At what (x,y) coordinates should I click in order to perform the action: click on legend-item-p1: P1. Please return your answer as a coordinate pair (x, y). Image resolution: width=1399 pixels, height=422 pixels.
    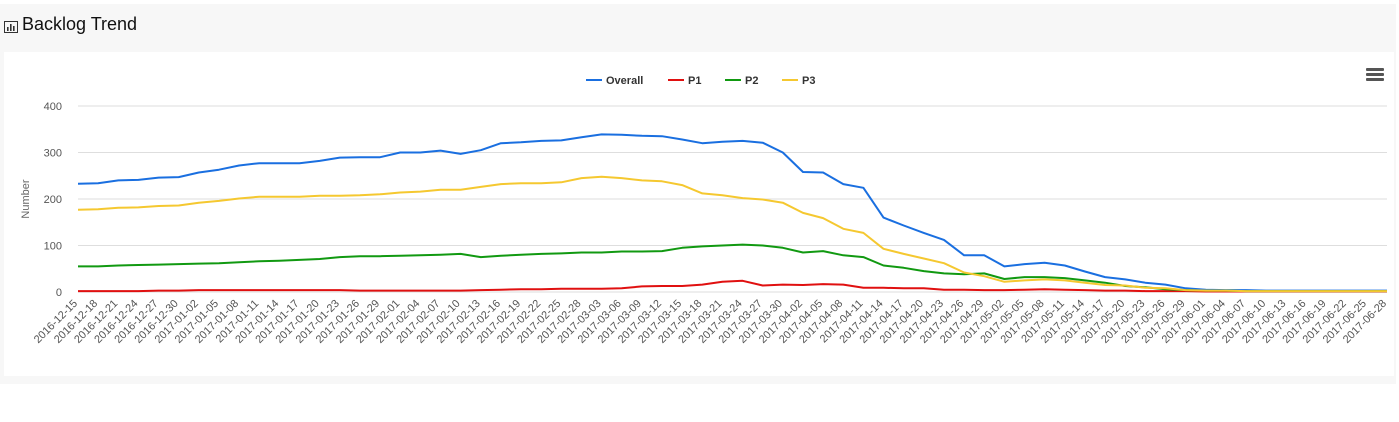
    Looking at the image, I should click on (694, 81).